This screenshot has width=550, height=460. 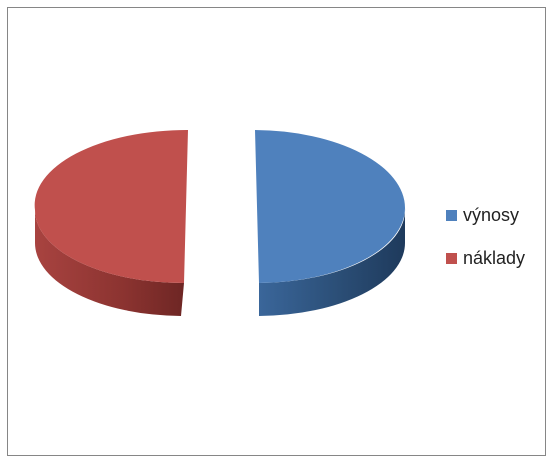 I want to click on legend-swatch-naklady, so click(x=451, y=258).